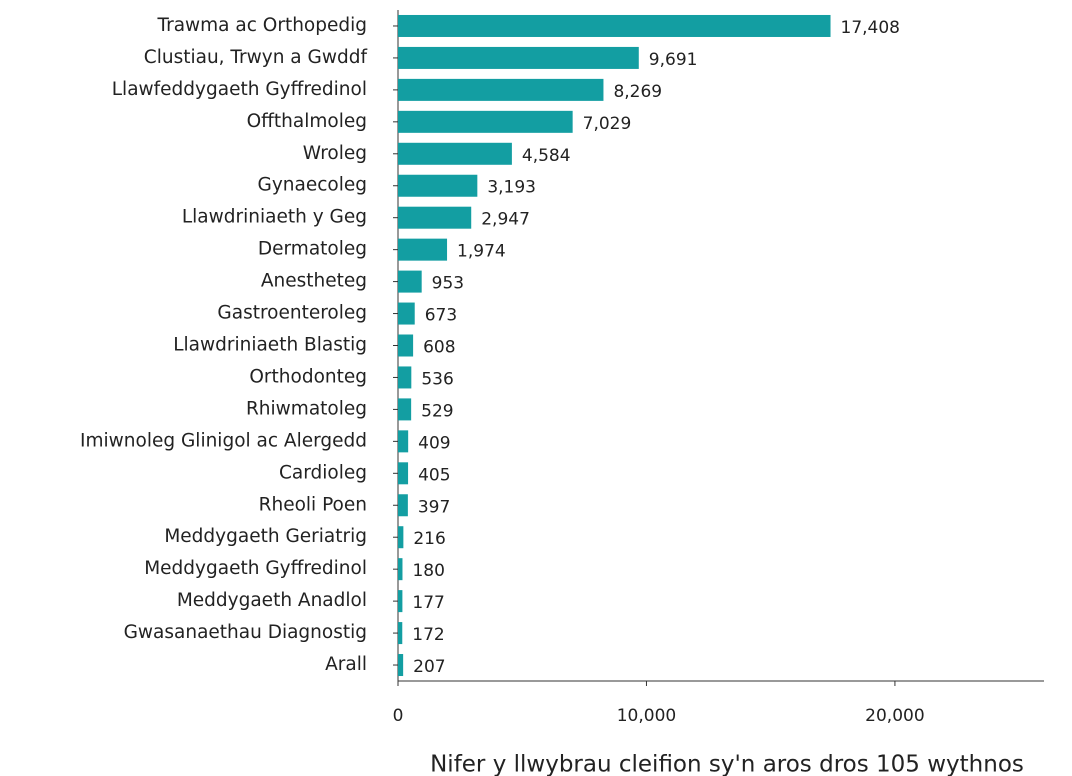 This screenshot has height=776, width=1072. What do you see at coordinates (434, 507) in the screenshot?
I see `value-label: 397` at bounding box center [434, 507].